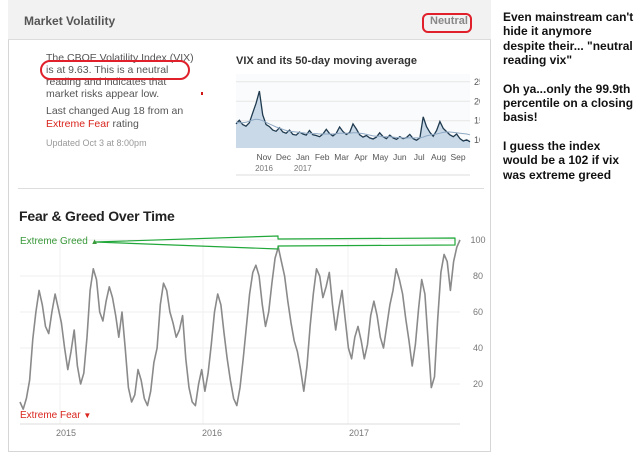 The width and height of the screenshot is (640, 458). I want to click on vix-x-tick-label: Jun, so click(400, 157).